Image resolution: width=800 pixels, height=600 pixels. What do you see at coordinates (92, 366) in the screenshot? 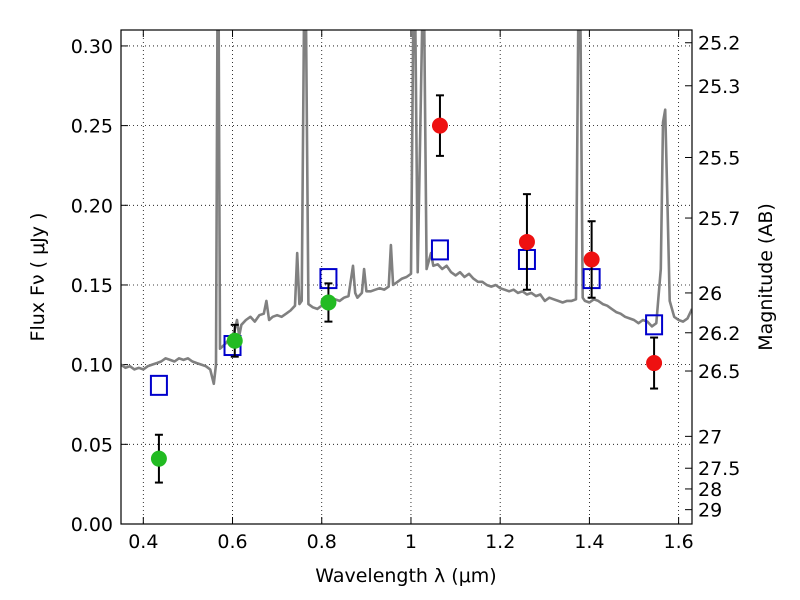
I see `y-tick-label: 0.10` at bounding box center [92, 366].